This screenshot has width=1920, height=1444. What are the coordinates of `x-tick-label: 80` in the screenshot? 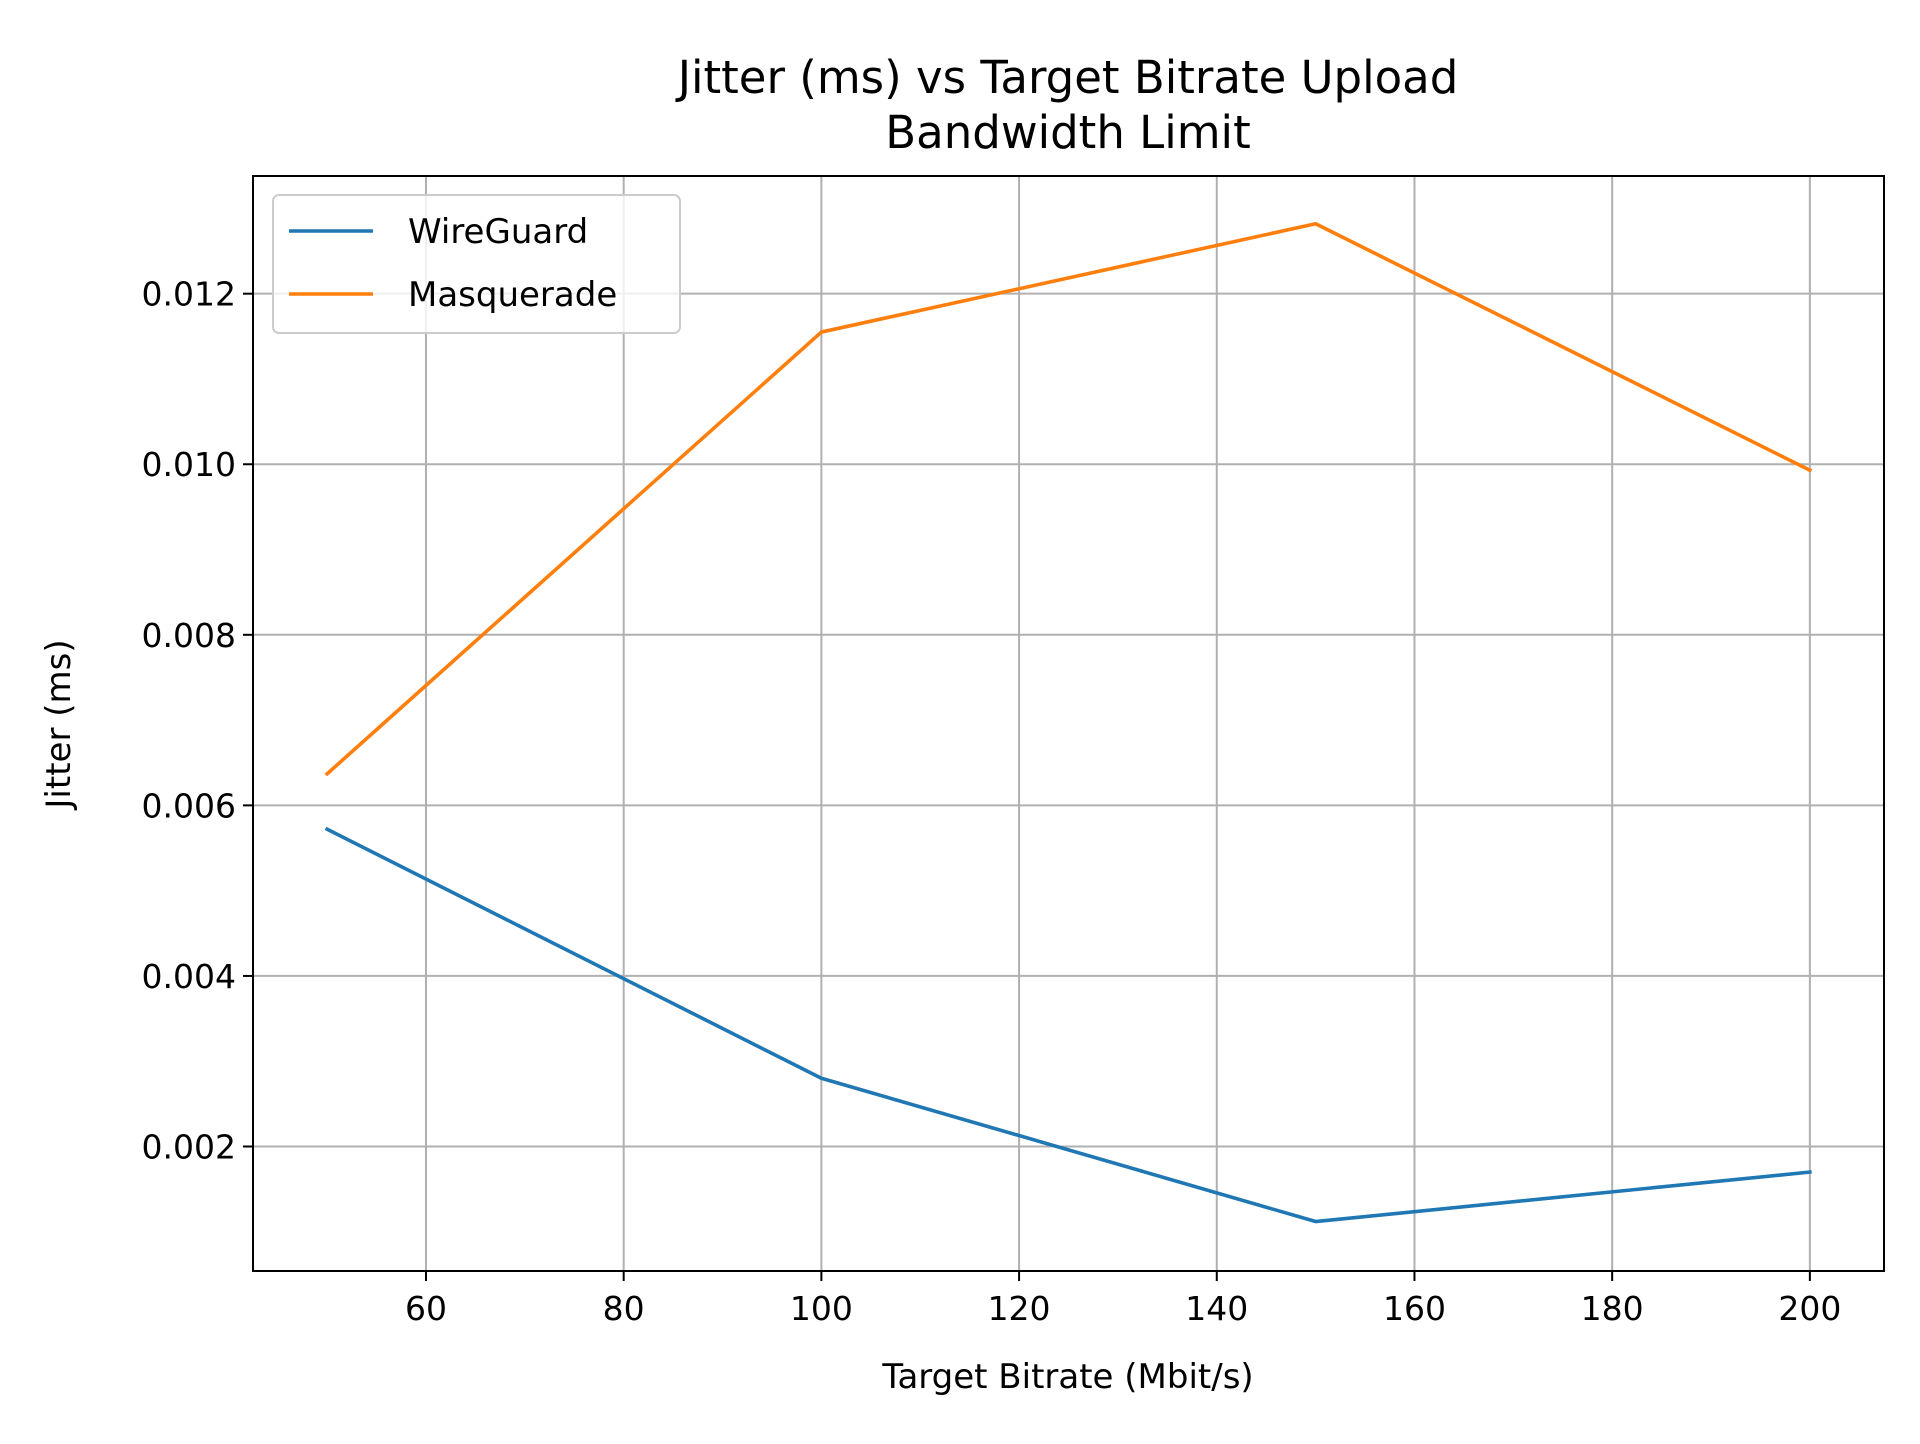 It's located at (624, 1308).